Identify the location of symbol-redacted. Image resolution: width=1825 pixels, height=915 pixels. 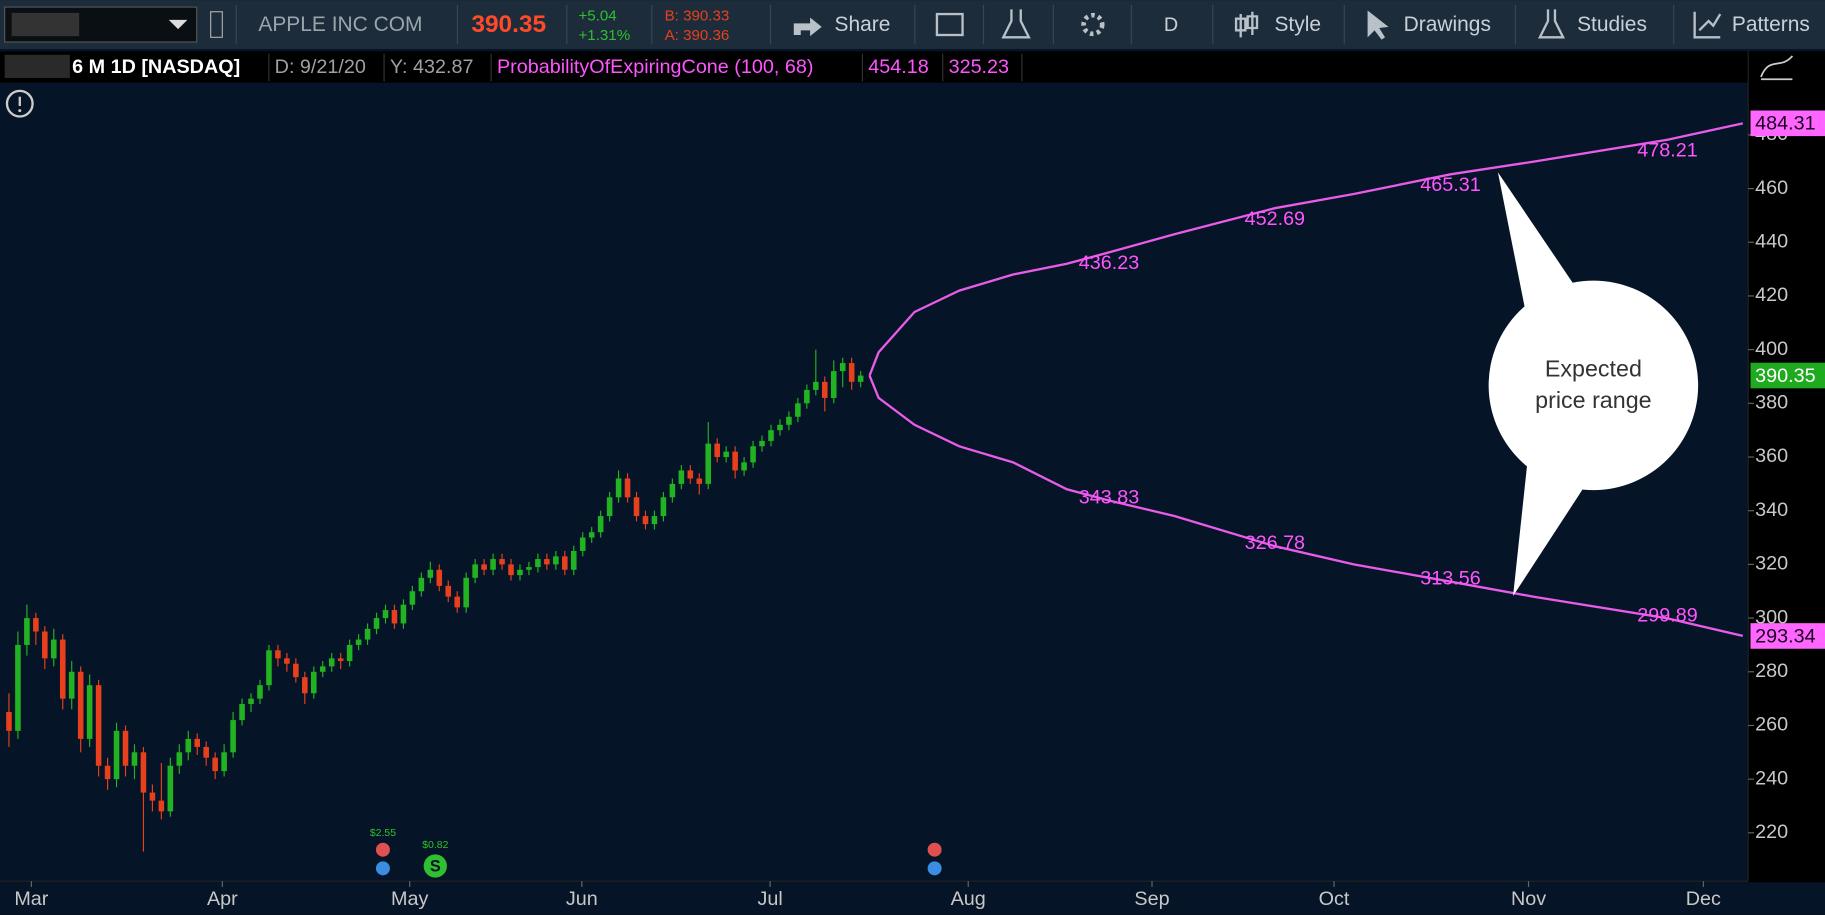
(45, 24).